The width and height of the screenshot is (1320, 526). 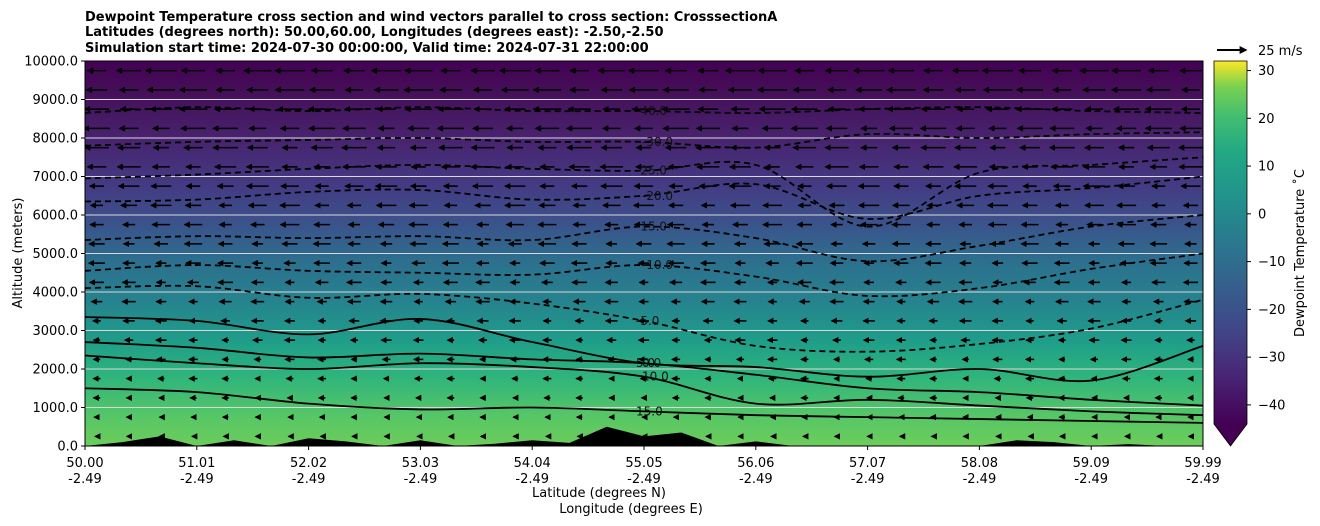 What do you see at coordinates (308, 463) in the screenshot?
I see `x-tick-label-lat: 52.02` at bounding box center [308, 463].